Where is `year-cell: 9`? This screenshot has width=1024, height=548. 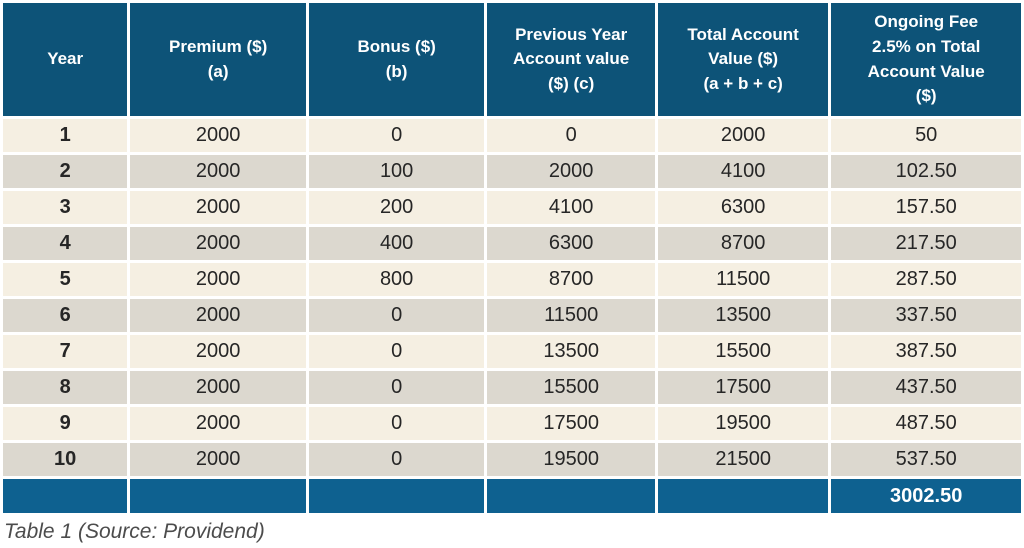
year-cell: 9 is located at coordinates (65, 423).